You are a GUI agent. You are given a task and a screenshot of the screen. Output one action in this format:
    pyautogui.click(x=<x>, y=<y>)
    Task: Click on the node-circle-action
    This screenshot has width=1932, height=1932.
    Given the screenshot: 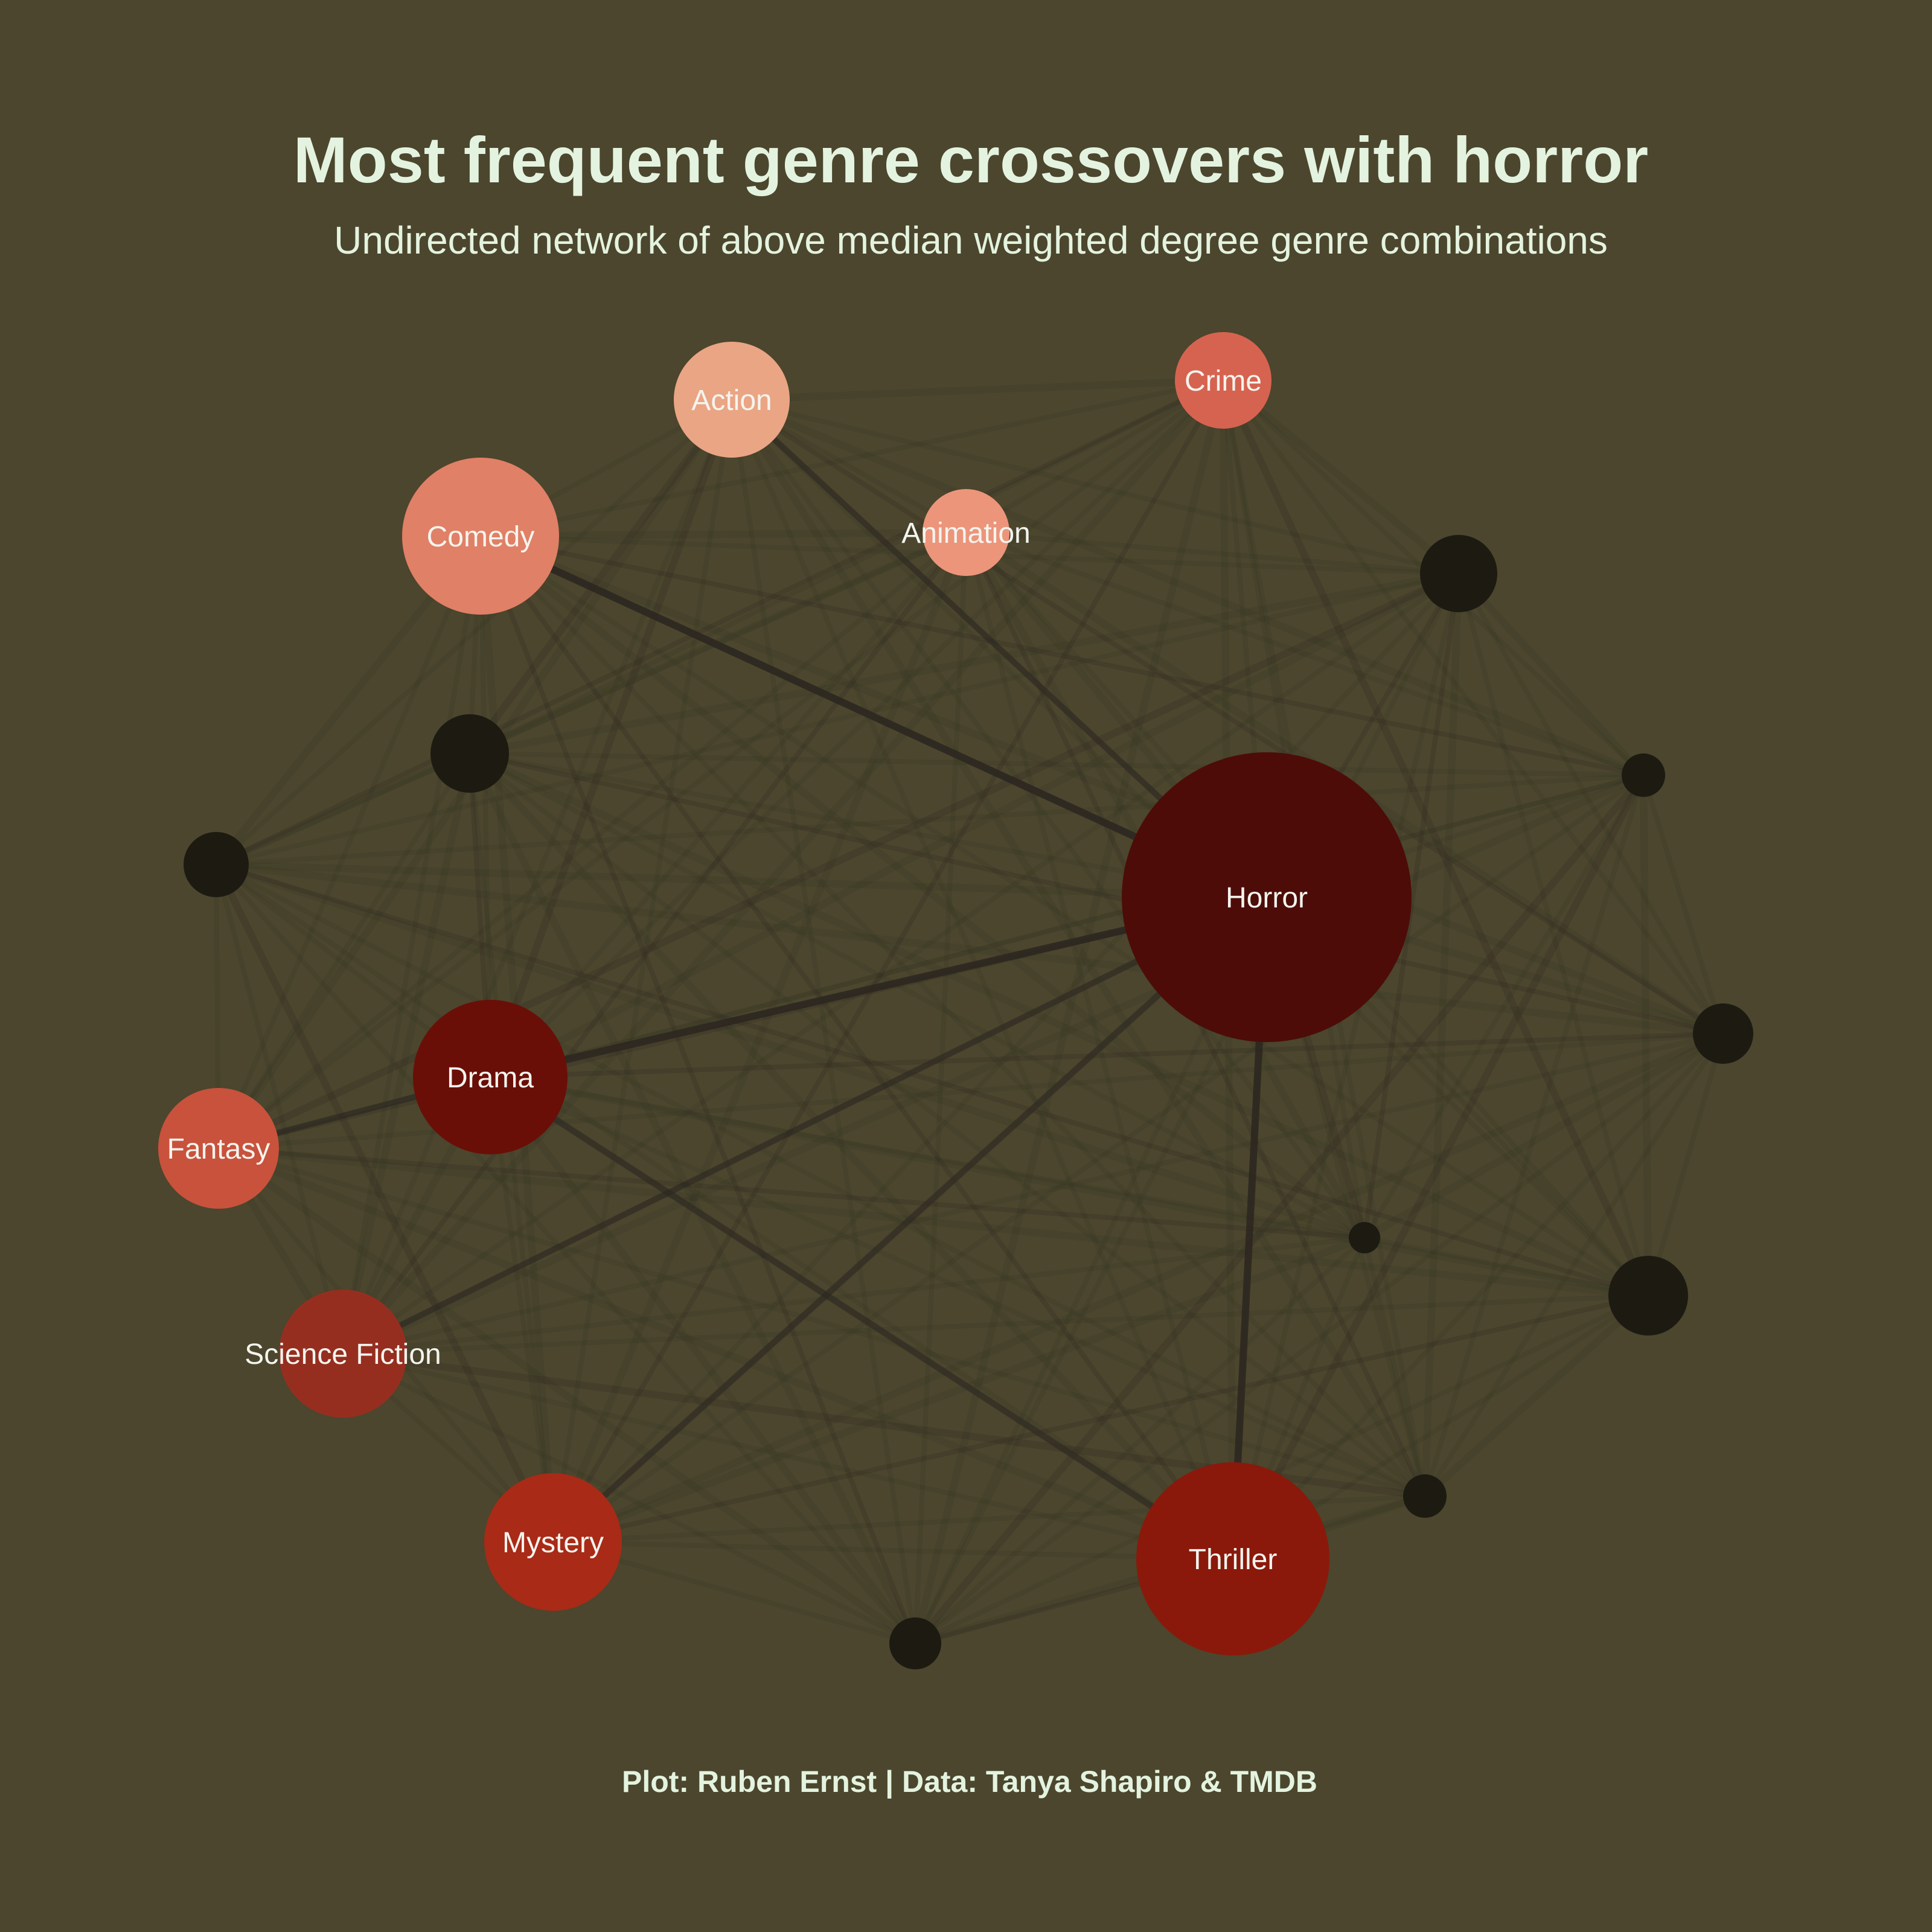 What is the action you would take?
    pyautogui.click(x=732, y=400)
    